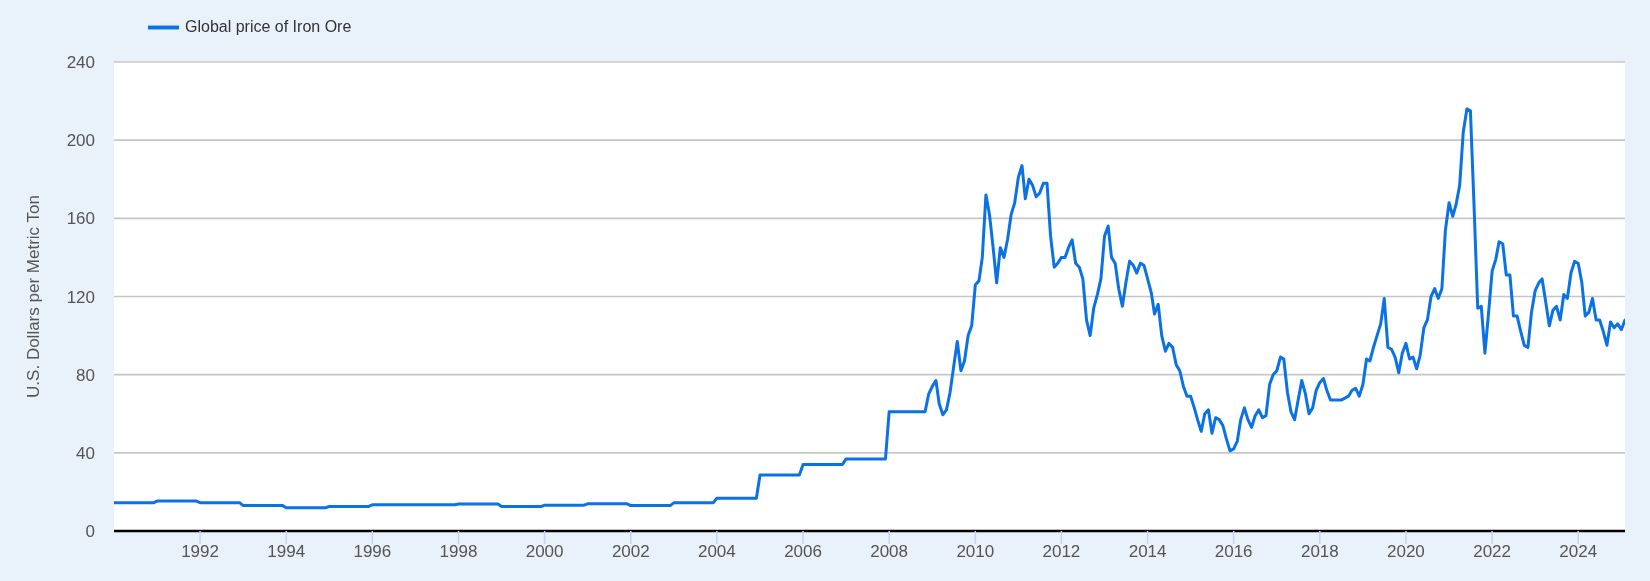 The image size is (1650, 581). What do you see at coordinates (803, 552) in the screenshot?
I see `x-tick-label: 2006` at bounding box center [803, 552].